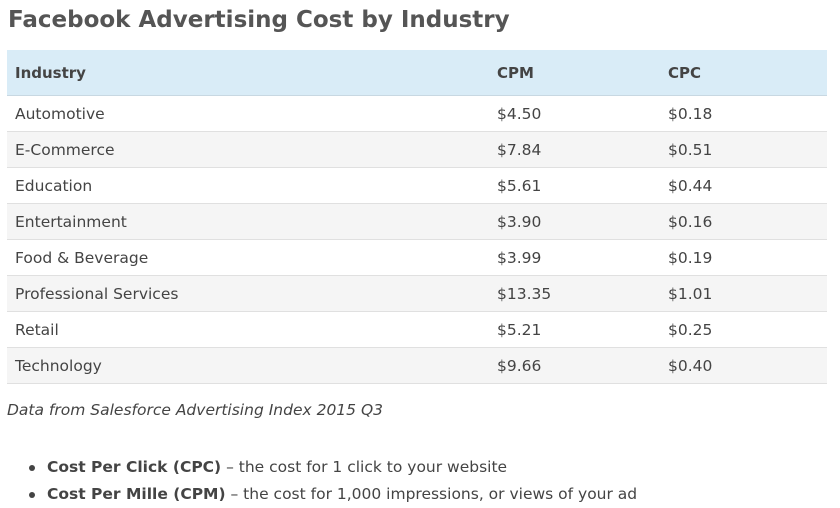 Image resolution: width=840 pixels, height=508 pixels. I want to click on cpm-cell: $3.99, so click(574, 257).